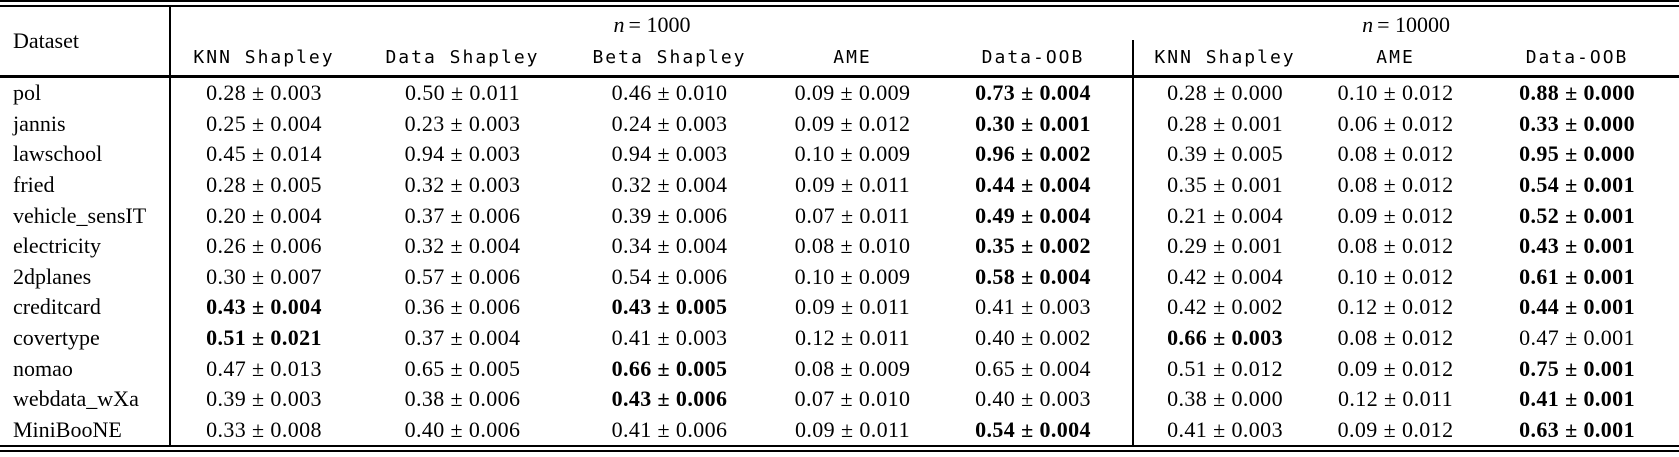 The width and height of the screenshot is (1679, 457). I want to click on value-cell: 0.40 ± 0.002, so click(1033, 338).